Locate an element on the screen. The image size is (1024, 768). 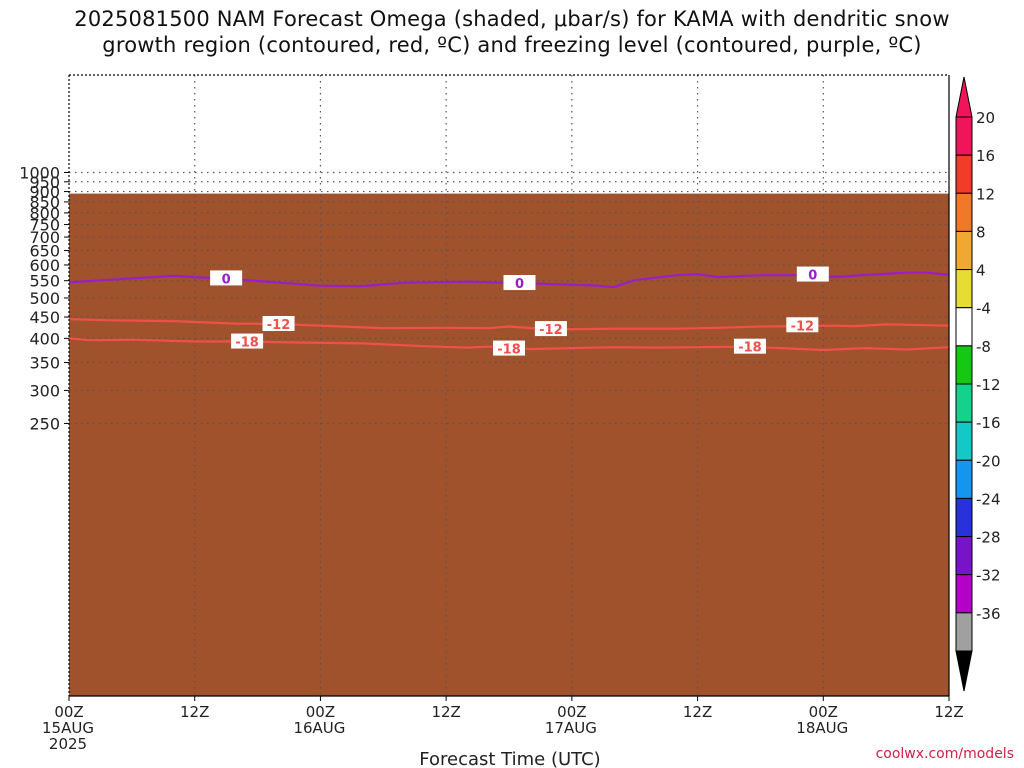
y-tick-label: 300 is located at coordinates (44, 390).